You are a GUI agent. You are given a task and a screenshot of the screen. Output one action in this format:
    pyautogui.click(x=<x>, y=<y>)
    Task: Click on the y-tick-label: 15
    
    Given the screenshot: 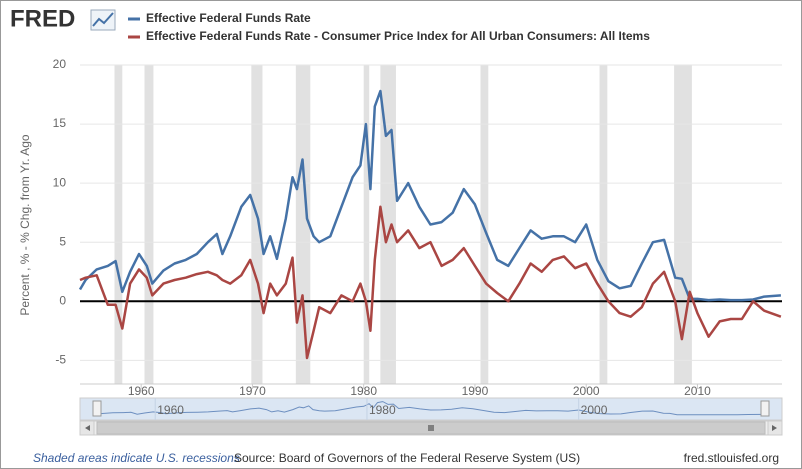 What is the action you would take?
    pyautogui.click(x=60, y=123)
    